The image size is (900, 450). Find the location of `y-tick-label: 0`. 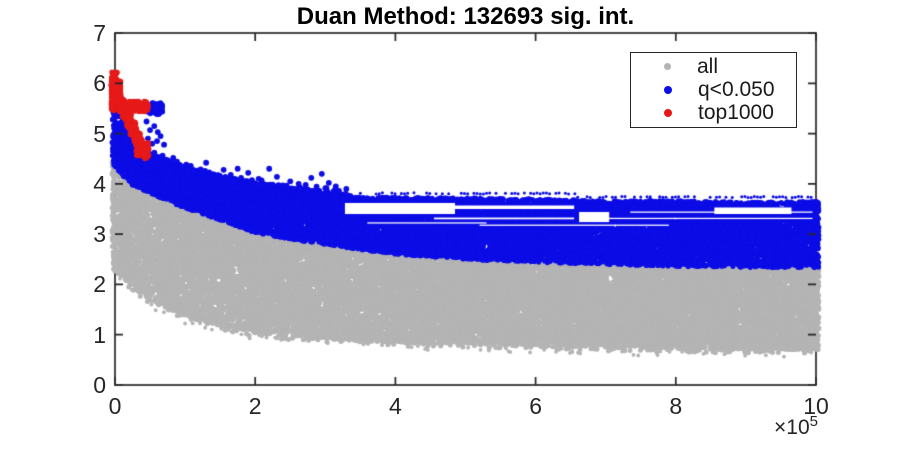

y-tick-label: 0 is located at coordinates (99, 385).